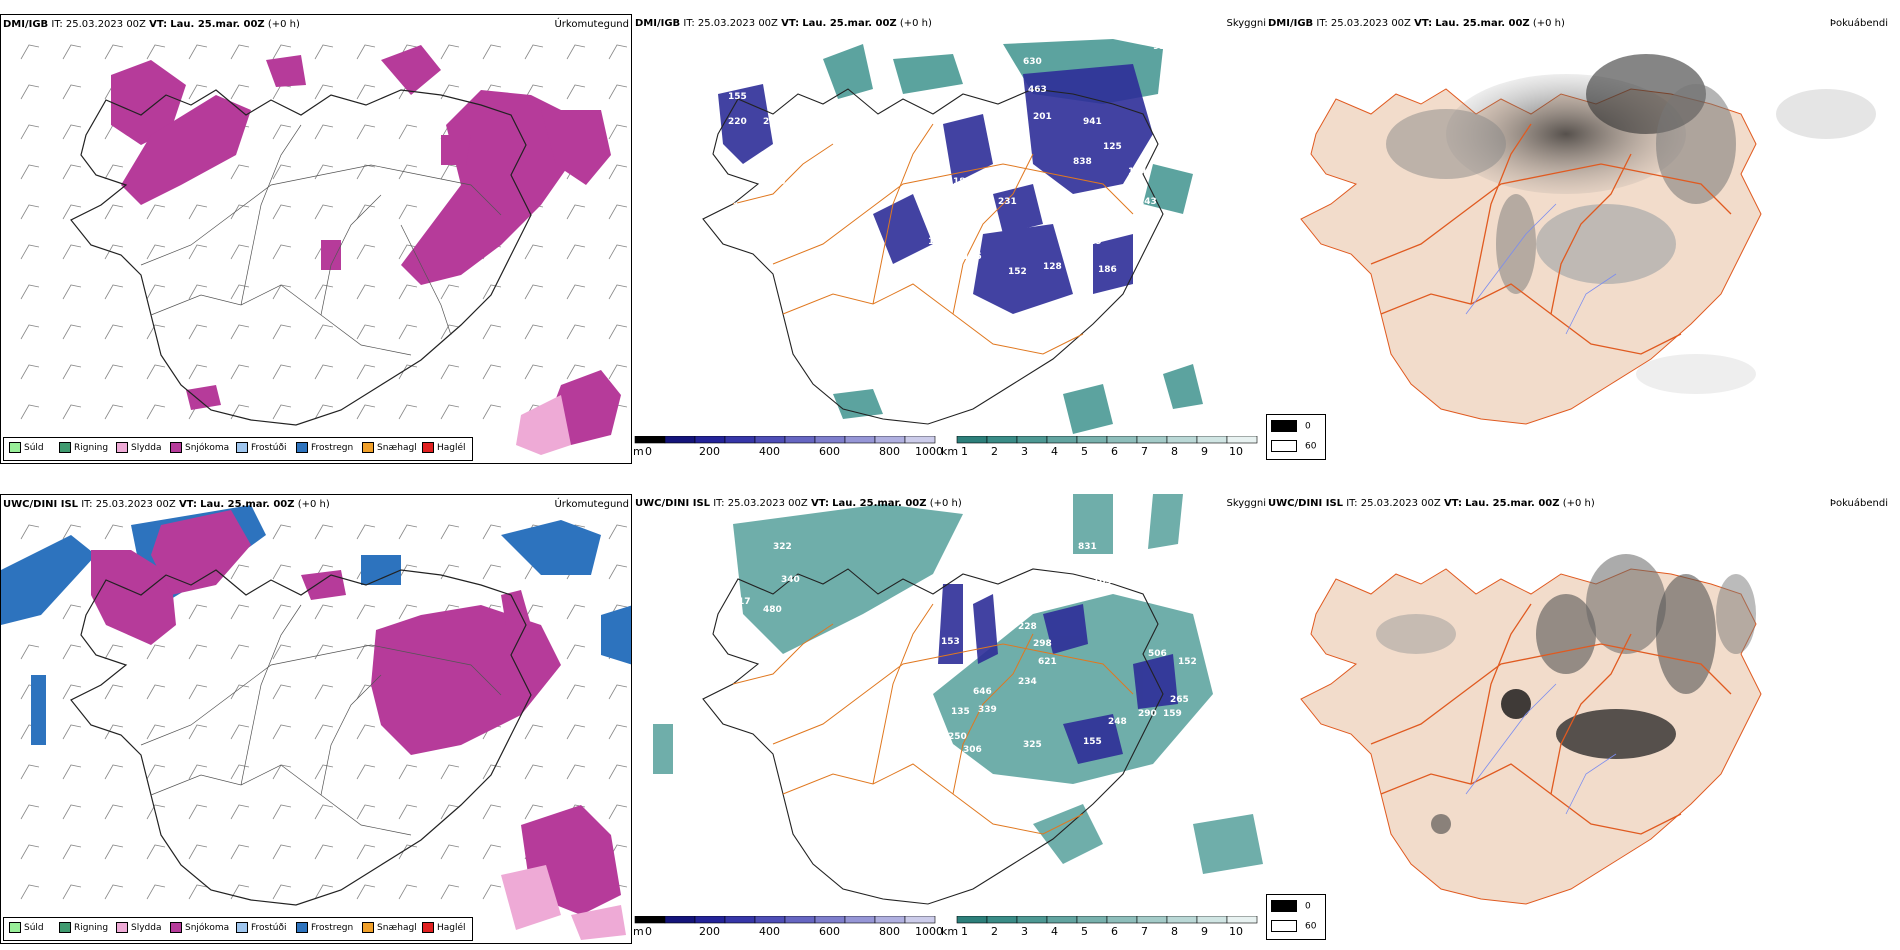  Describe the element at coordinates (397, 448) in the screenshot. I see `legend-label: Snæhagl` at that location.